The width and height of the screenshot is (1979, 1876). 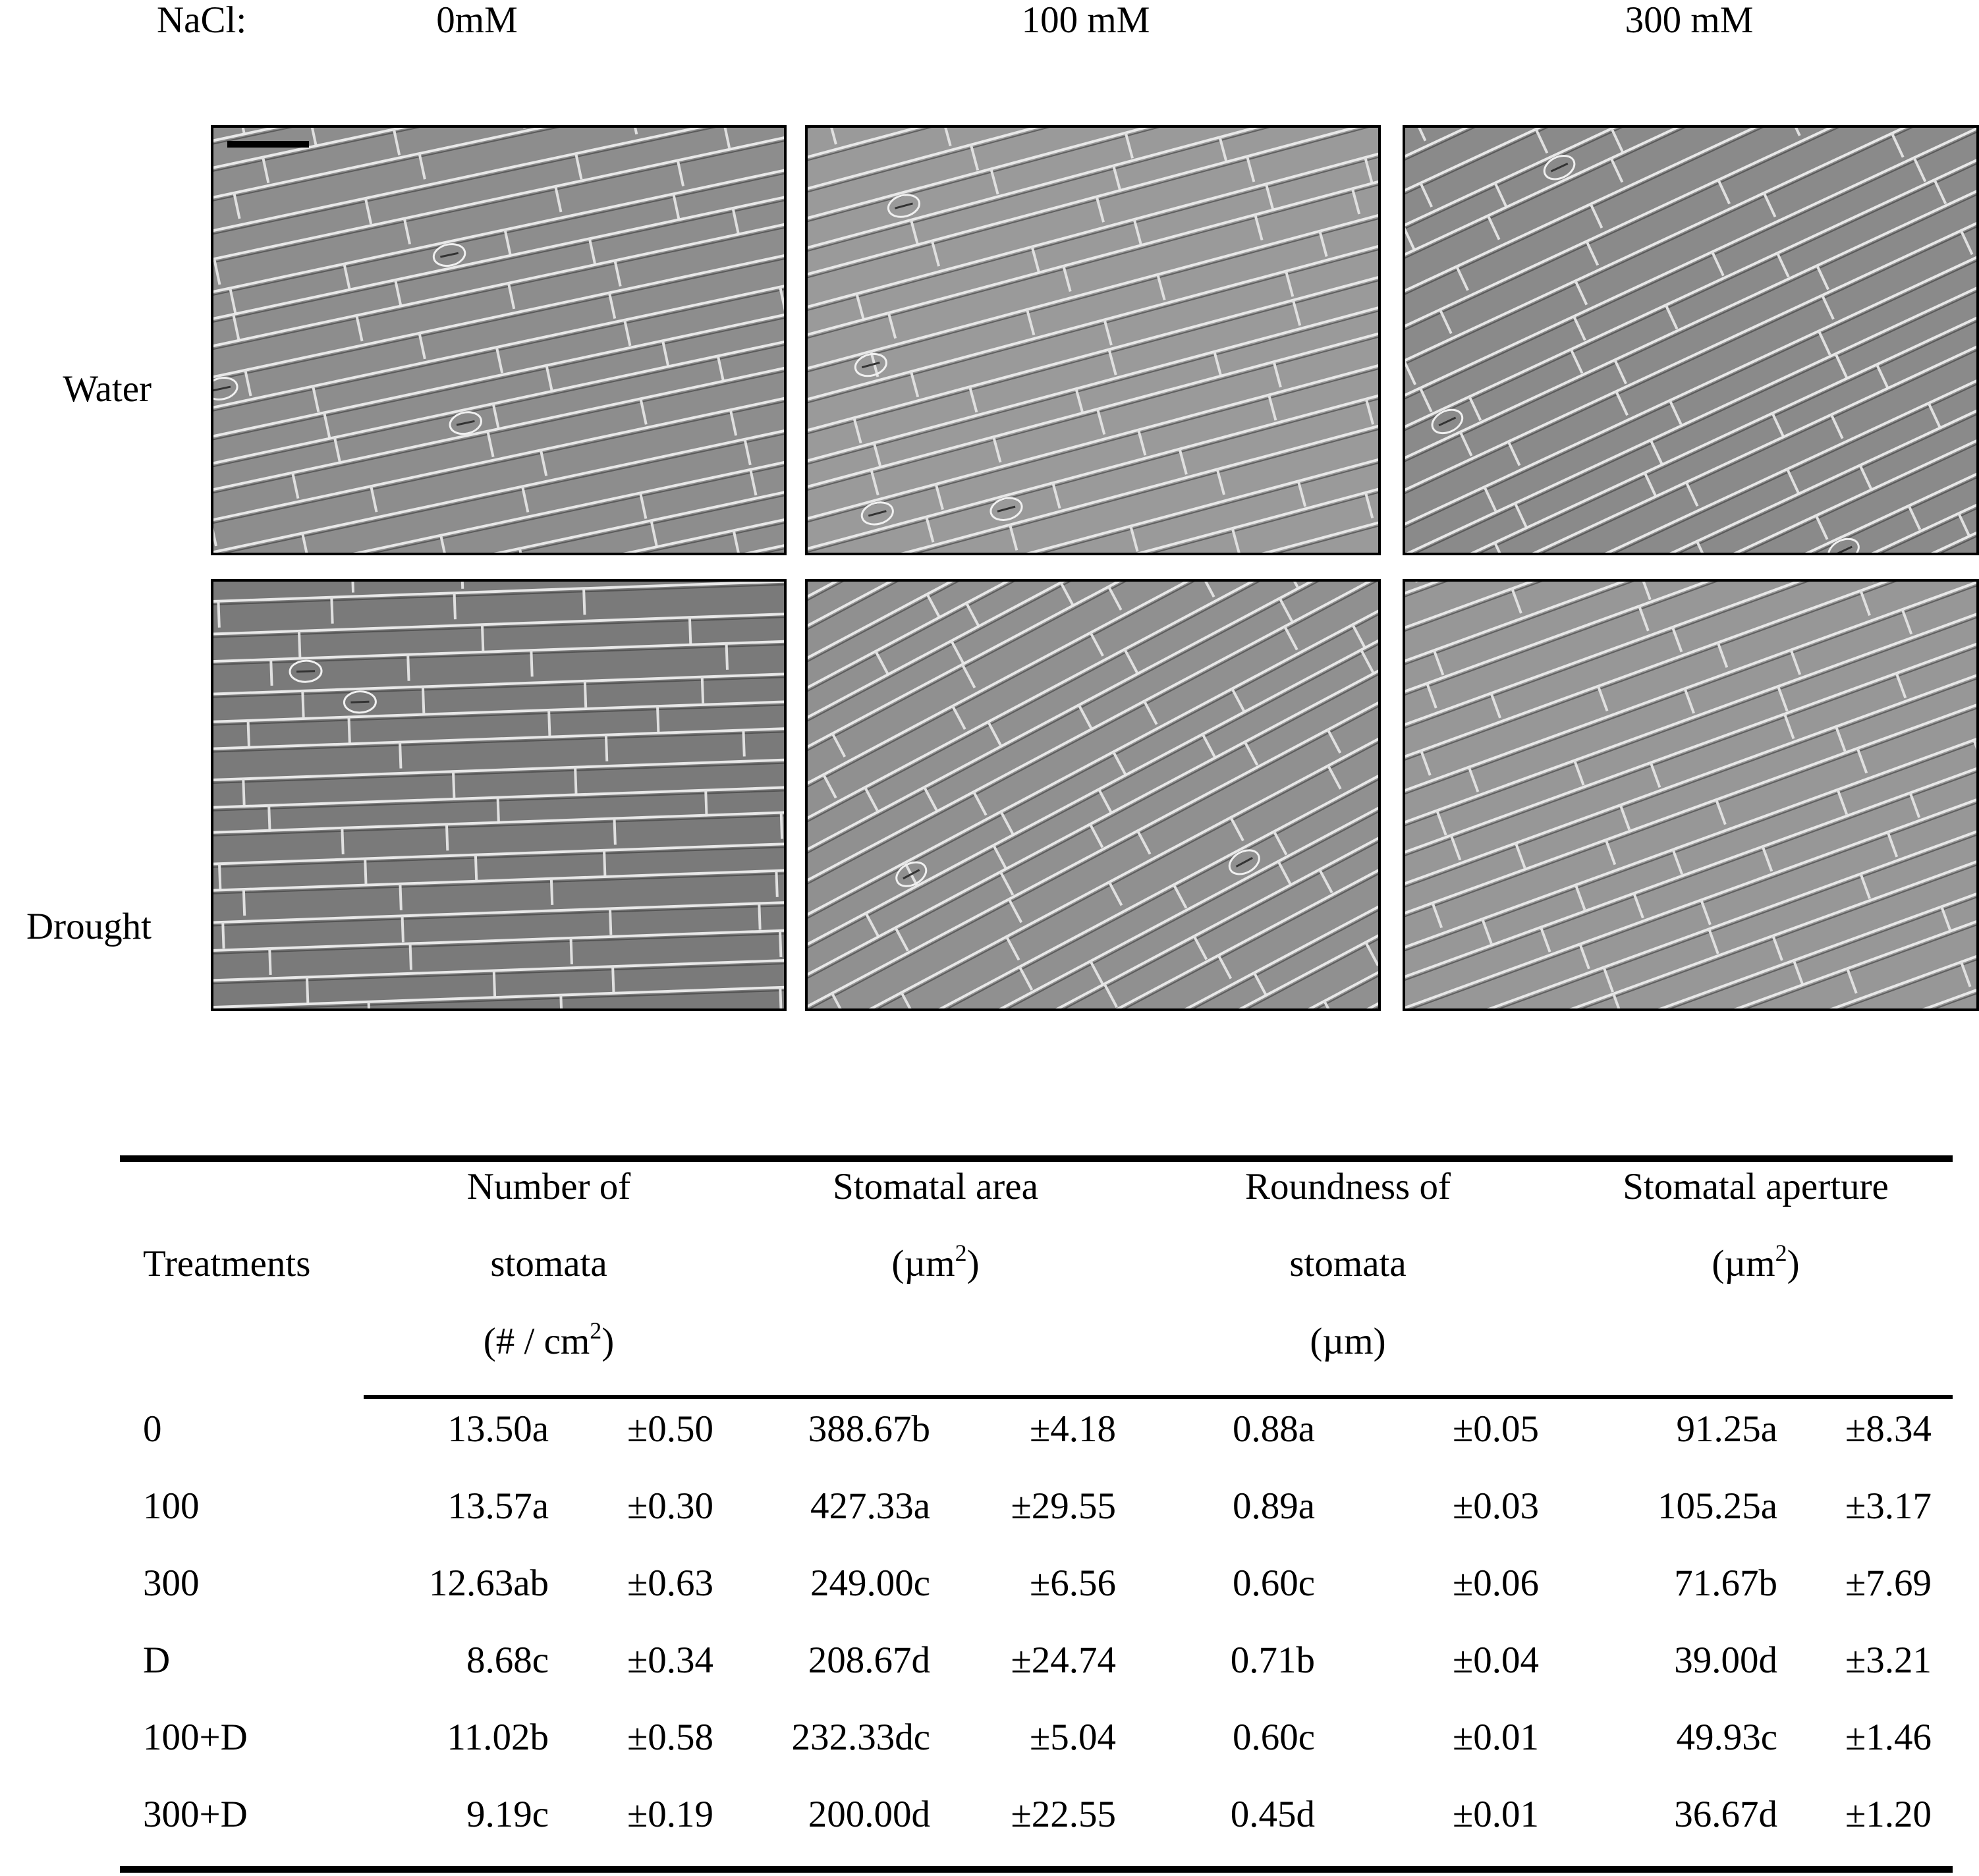 What do you see at coordinates (1781, 1253) in the screenshot?
I see `unit-superscript: 2` at bounding box center [1781, 1253].